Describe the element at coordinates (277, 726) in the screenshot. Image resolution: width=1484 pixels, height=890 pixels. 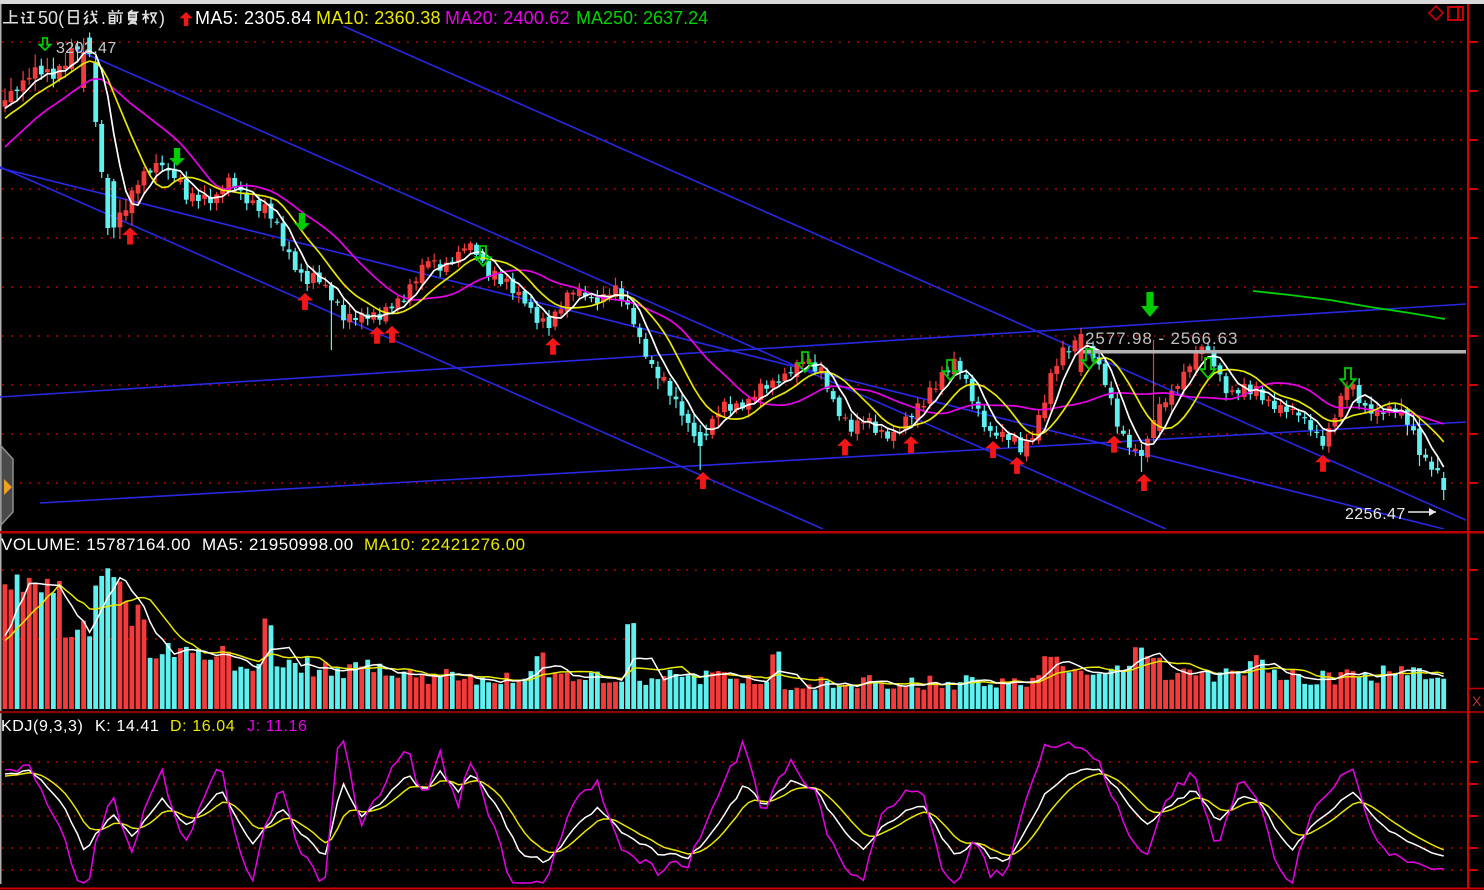
I see `svg-text: J: 11.16` at that location.